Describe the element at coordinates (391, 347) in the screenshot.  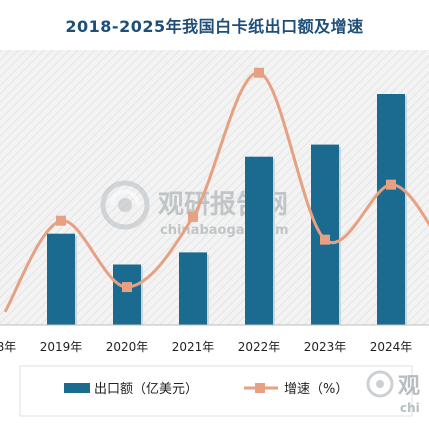
I see `x-tick-label: 2024年` at that location.